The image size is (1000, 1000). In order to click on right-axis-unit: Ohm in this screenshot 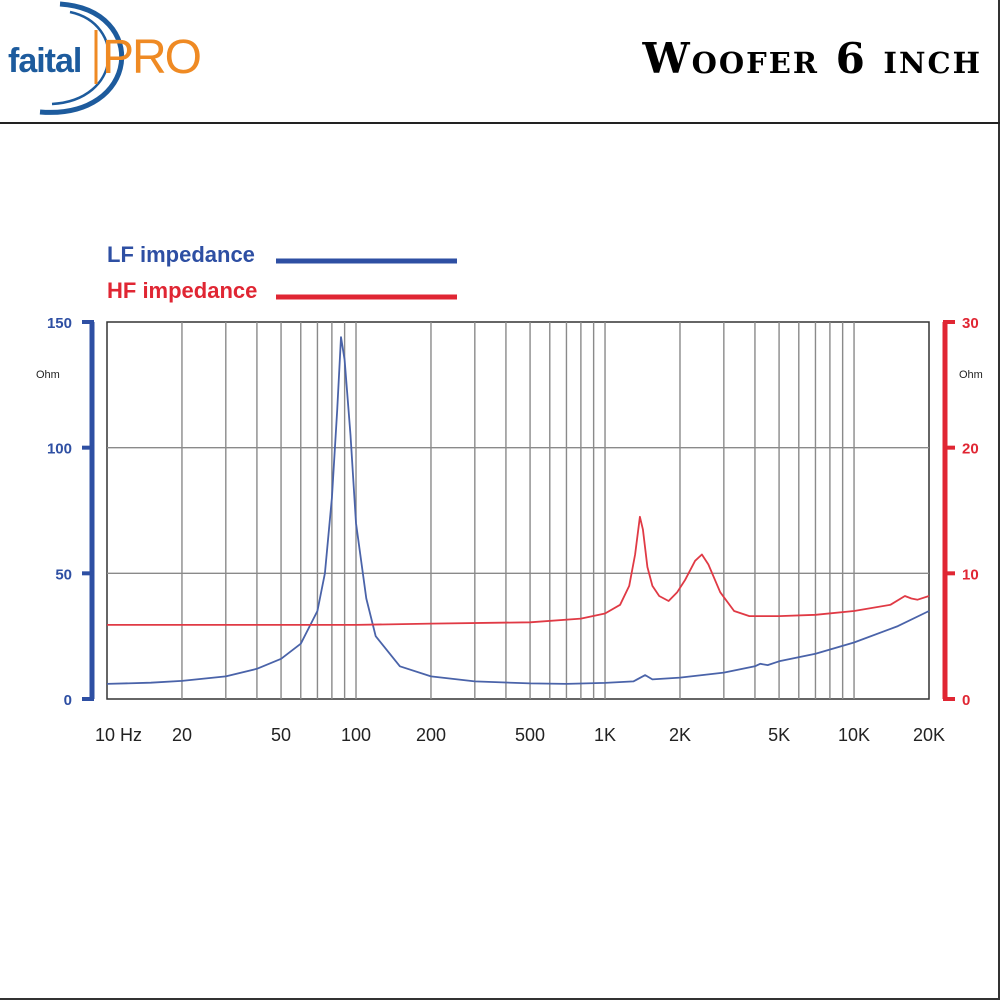, I will do `click(971, 375)`.